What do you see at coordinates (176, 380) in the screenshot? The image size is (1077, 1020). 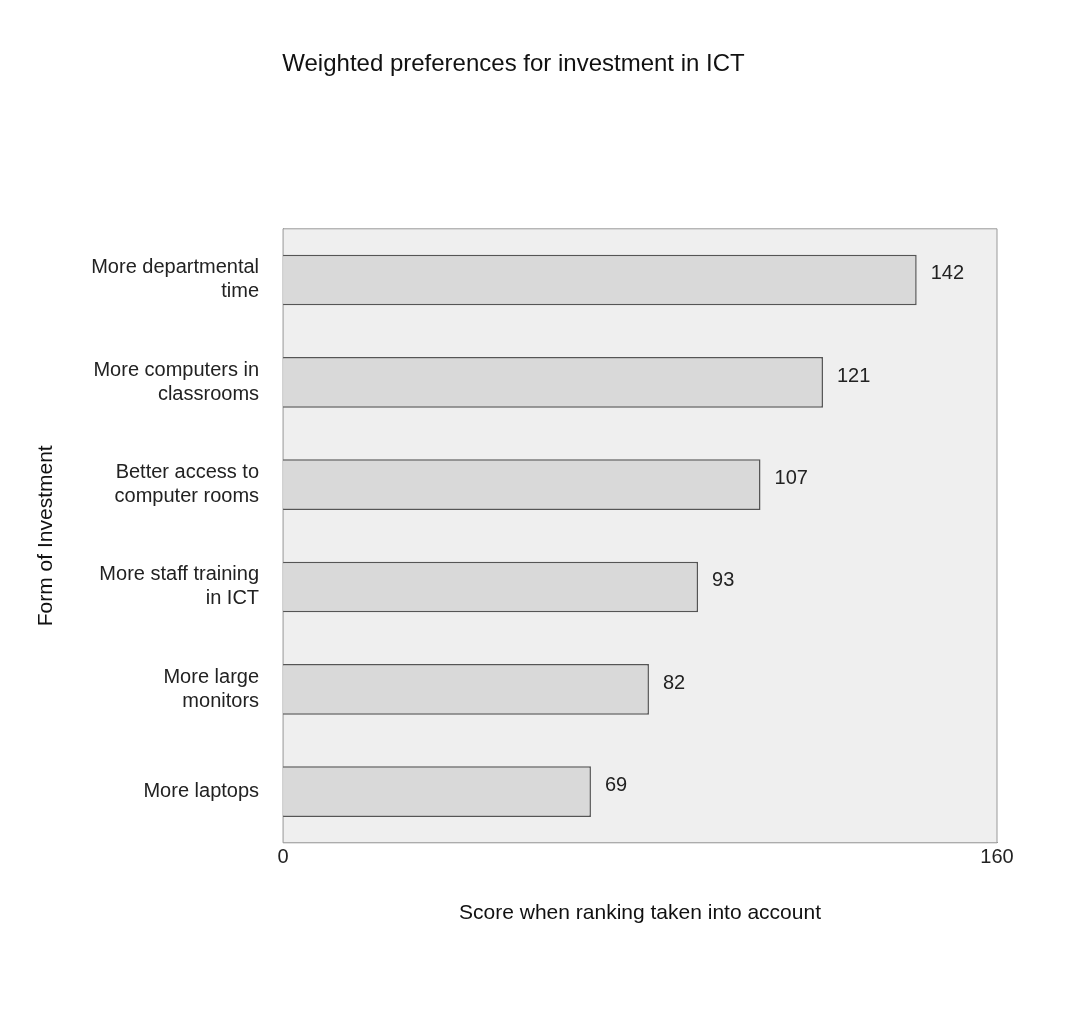 I see `y-tick-label: More computers in classrooms` at bounding box center [176, 380].